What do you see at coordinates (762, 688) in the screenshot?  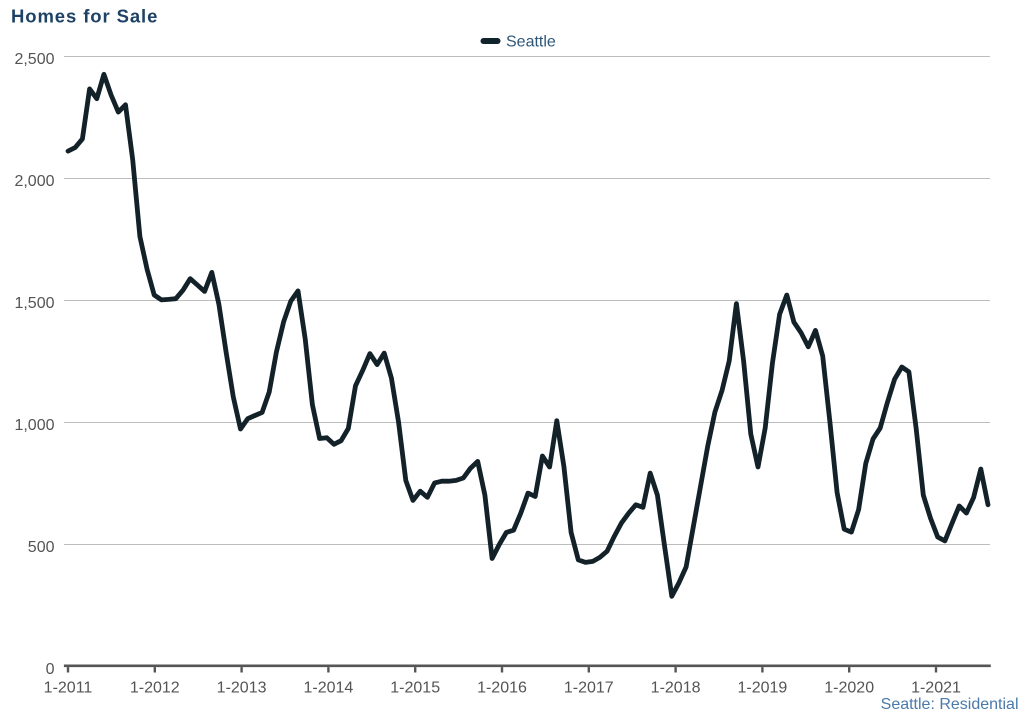 I see `svg-text: 1-2019` at bounding box center [762, 688].